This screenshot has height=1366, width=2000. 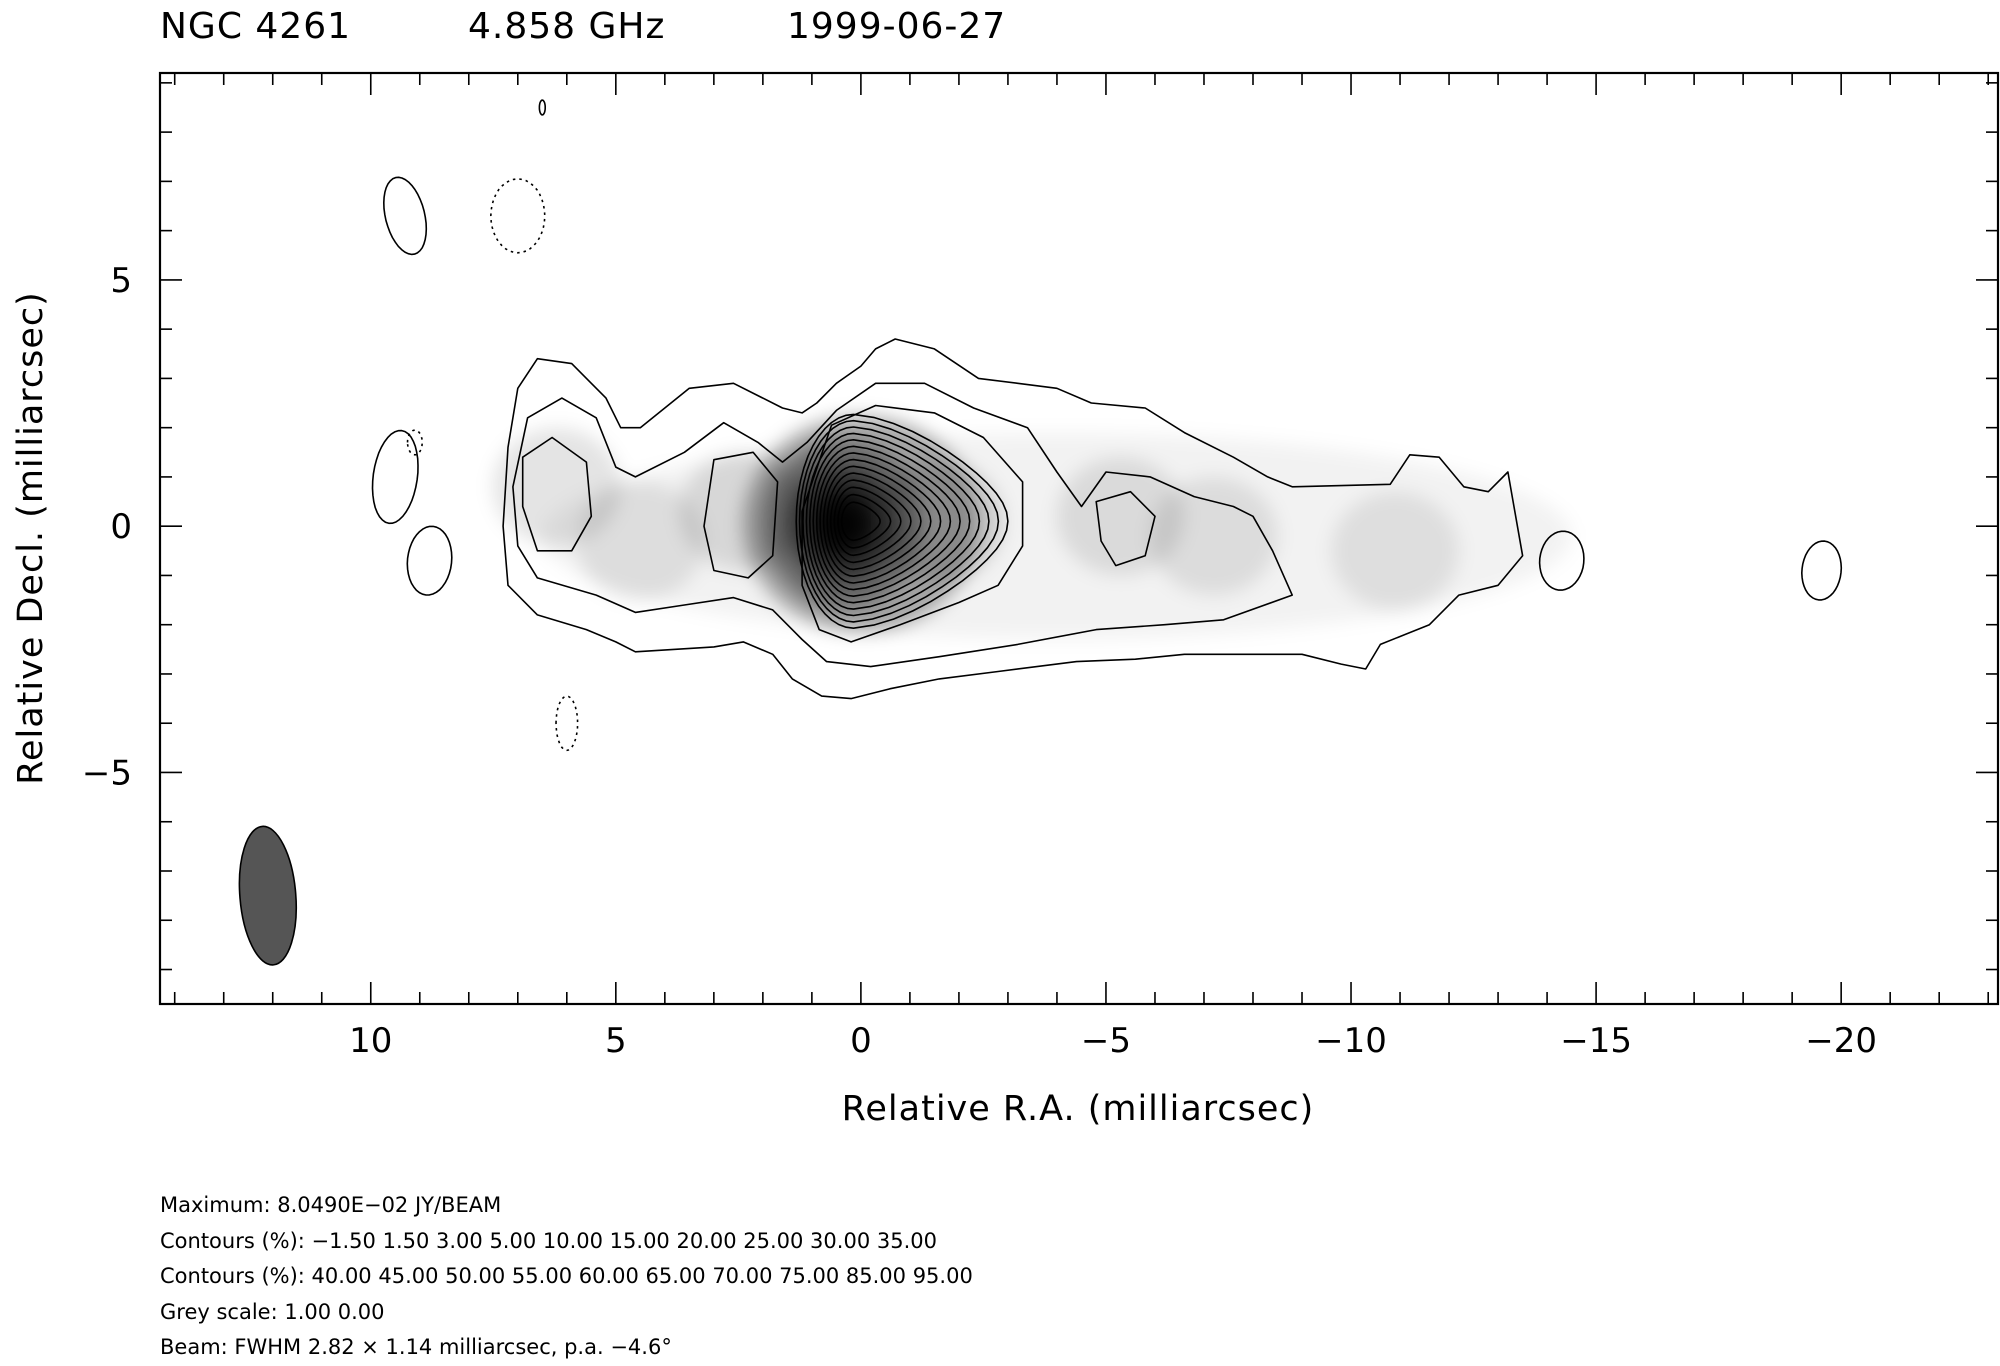 I want to click on grey-scale-image, so click(x=1032, y=527).